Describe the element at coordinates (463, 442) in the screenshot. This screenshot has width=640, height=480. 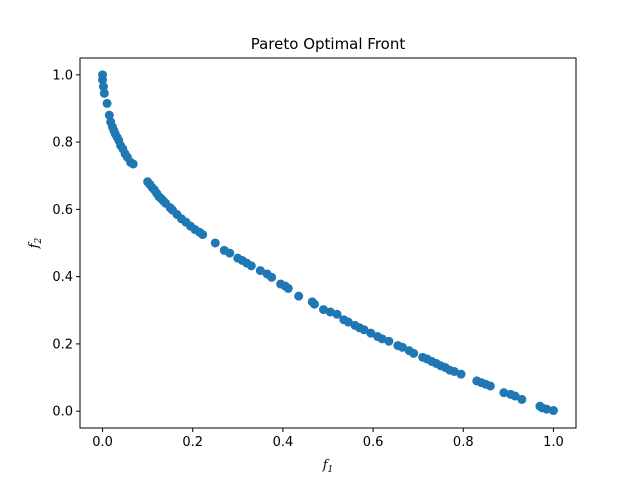
I see `x-tick-label: 0.8` at that location.